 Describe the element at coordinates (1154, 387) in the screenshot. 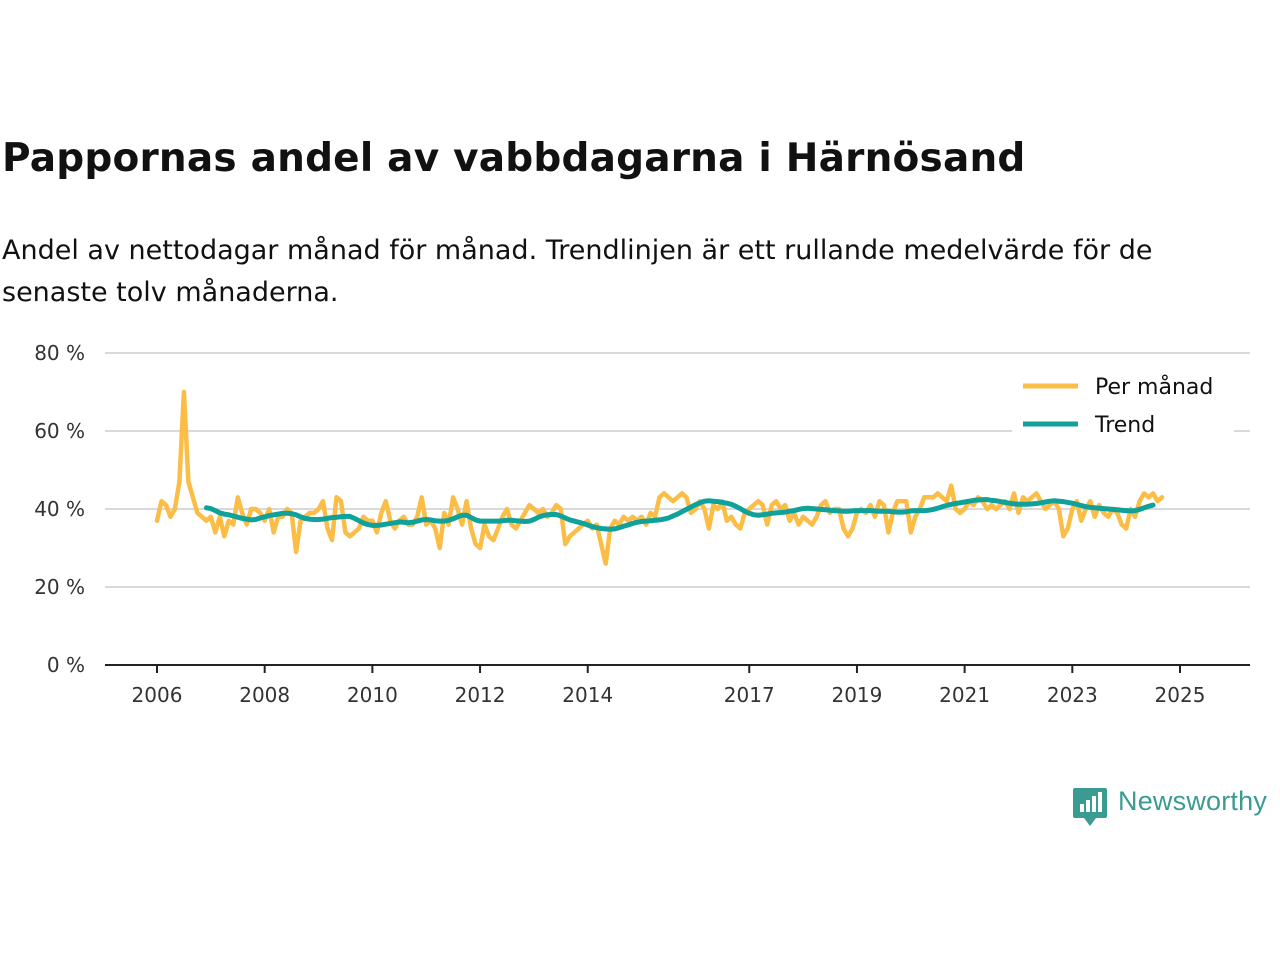

I see `legend-label-per-manad: Per månad` at that location.